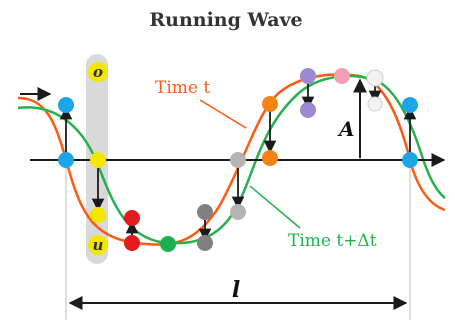  I want to click on particle-cyan-left-top, so click(66, 105).